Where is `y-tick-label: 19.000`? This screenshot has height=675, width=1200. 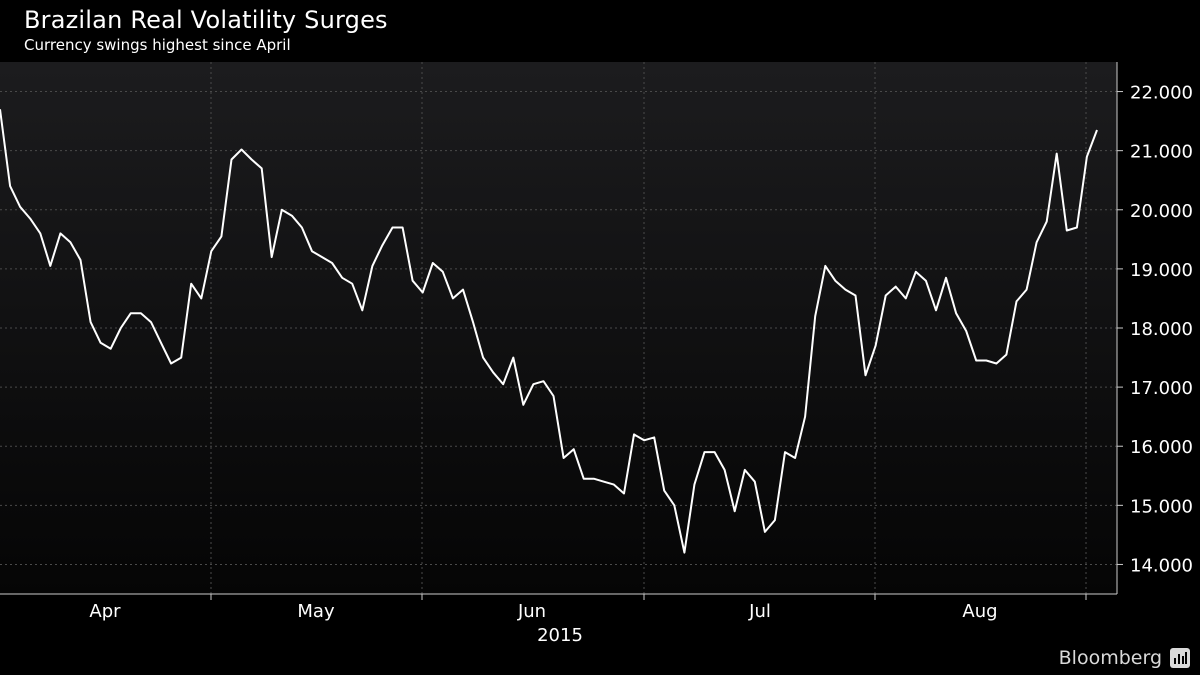 y-tick-label: 19.000 is located at coordinates (1161, 270).